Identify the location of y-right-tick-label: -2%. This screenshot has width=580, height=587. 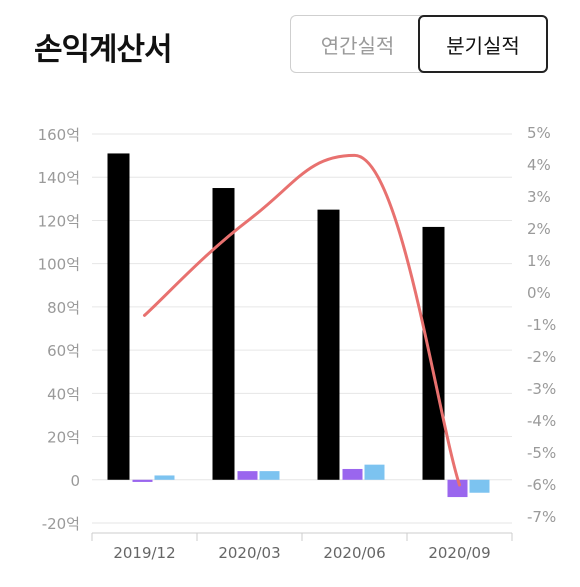
(541, 357).